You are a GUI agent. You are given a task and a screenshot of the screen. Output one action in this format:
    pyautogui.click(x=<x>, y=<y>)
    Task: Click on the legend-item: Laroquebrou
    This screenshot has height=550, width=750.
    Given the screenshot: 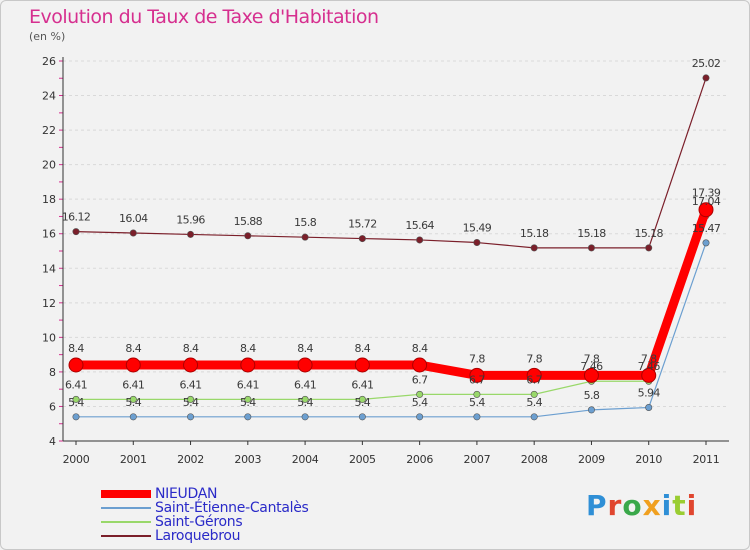 What is the action you would take?
    pyautogui.click(x=171, y=536)
    